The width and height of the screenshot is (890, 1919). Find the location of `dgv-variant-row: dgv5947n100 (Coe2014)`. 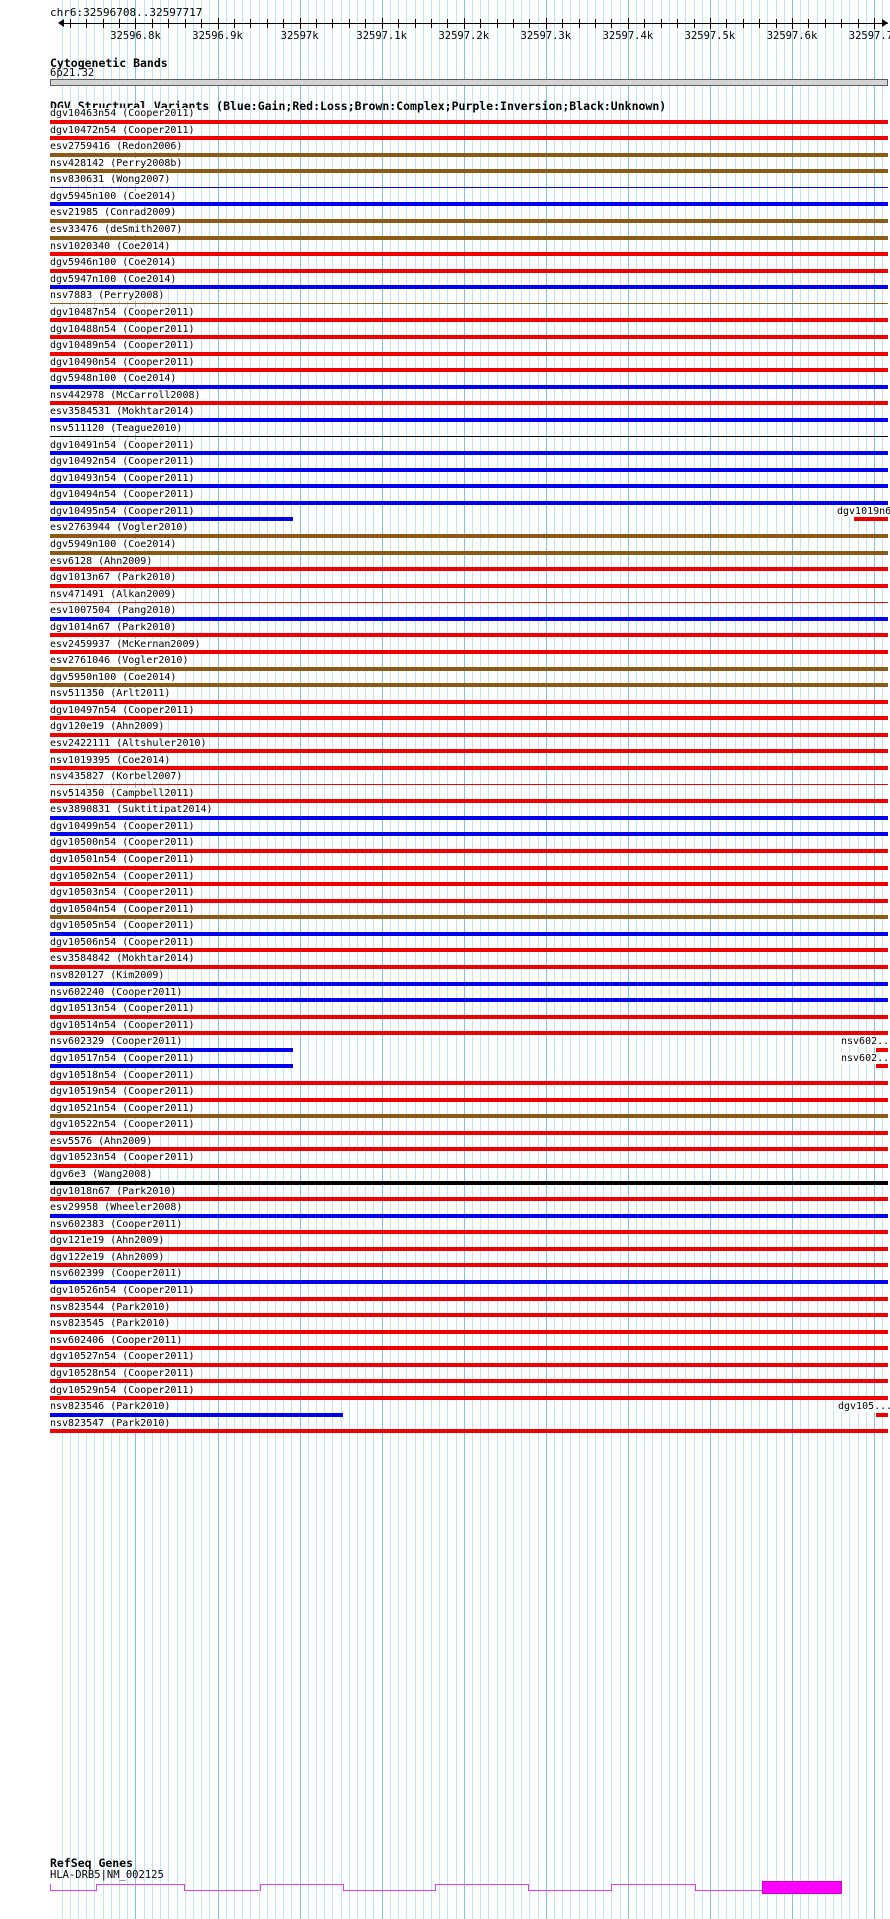

dgv-variant-row: dgv5947n100 (Coe2014) is located at coordinates (445, 282).